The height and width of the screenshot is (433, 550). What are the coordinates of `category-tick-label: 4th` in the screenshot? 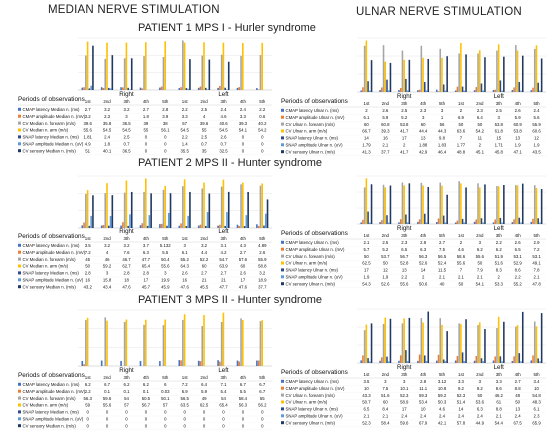 It's located at (146, 377).